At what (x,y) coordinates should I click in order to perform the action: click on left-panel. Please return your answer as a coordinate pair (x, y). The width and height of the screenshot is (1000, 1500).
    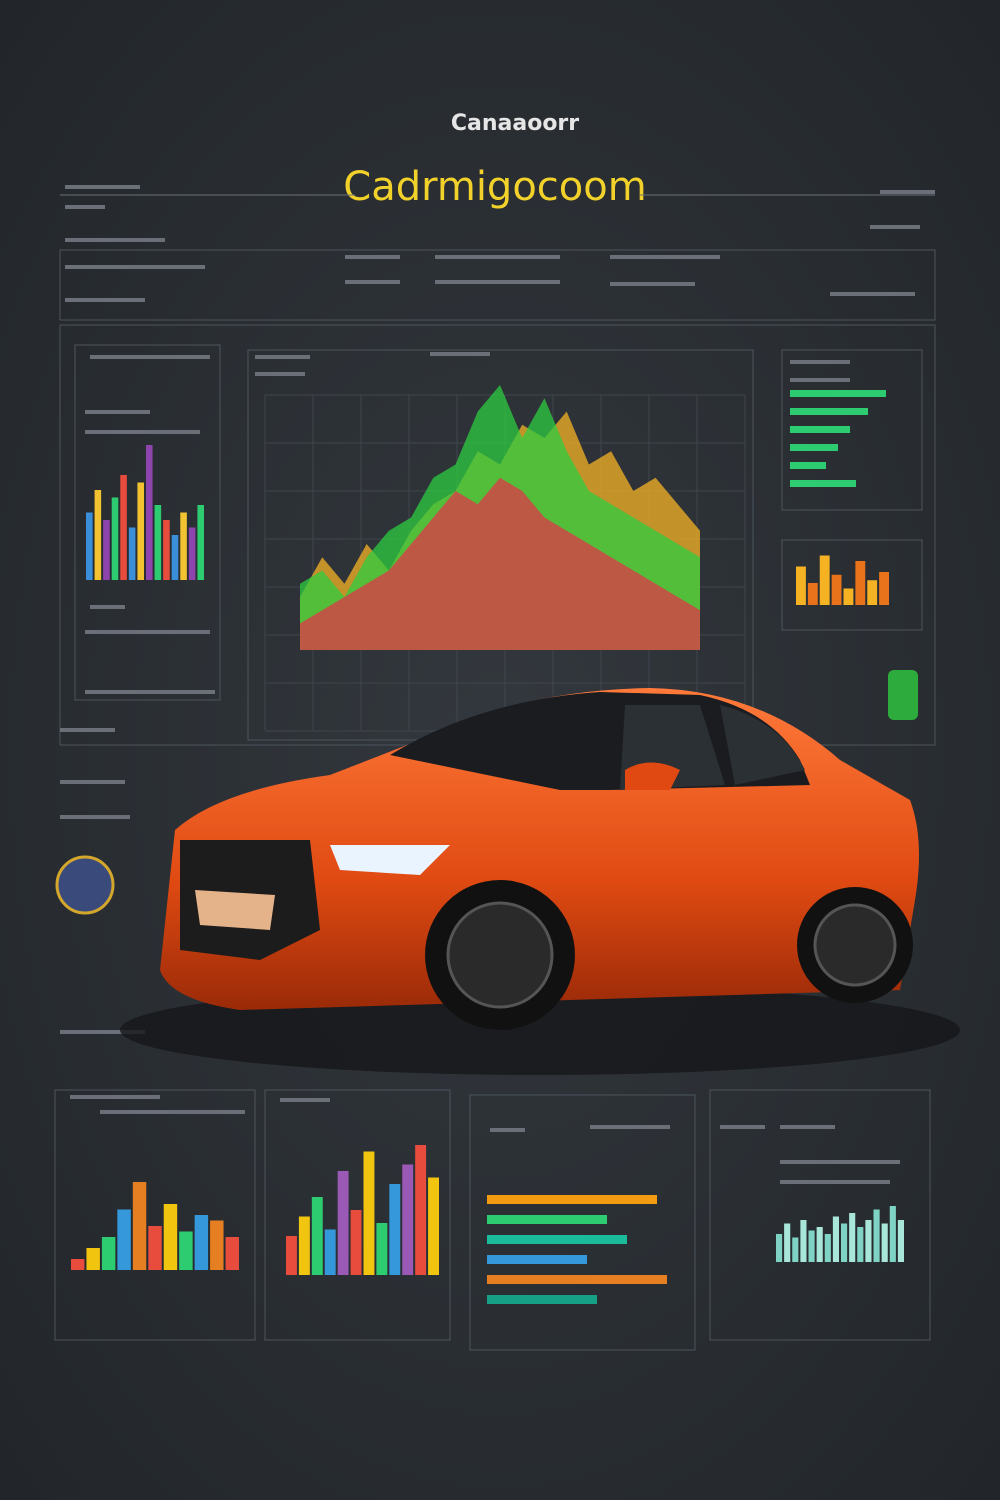
    Looking at the image, I should click on (147, 522).